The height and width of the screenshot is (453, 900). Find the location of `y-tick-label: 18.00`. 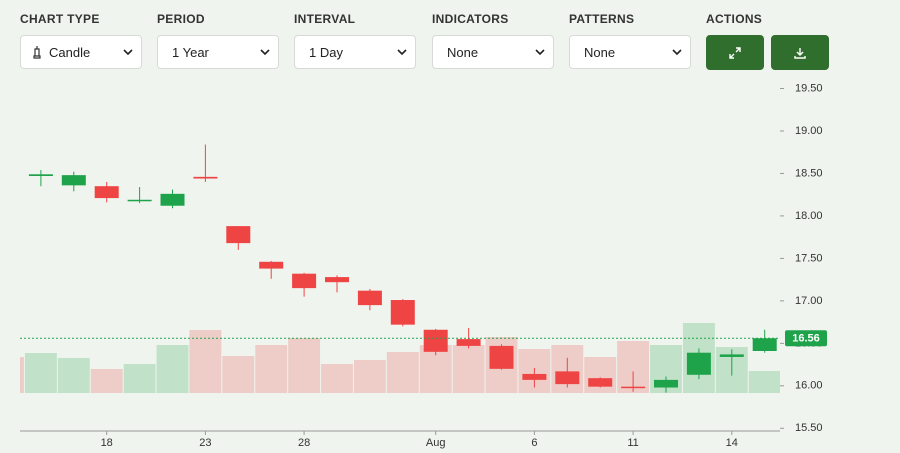

y-tick-label: 18.00 is located at coordinates (809, 216).